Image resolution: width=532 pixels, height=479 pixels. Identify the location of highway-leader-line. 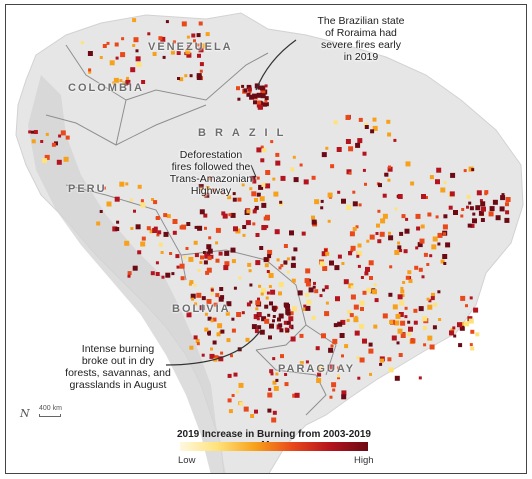
(253, 171).